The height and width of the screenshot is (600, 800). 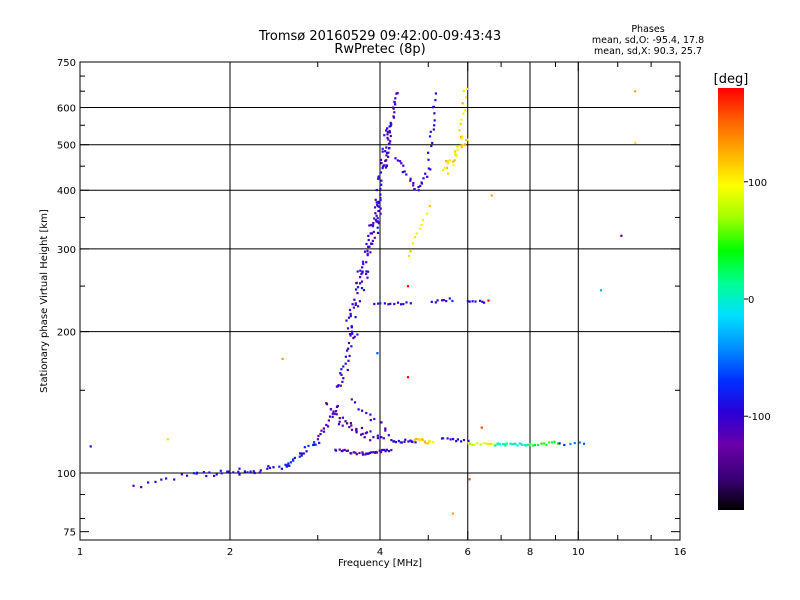 What do you see at coordinates (44, 301) in the screenshot?
I see `y-axis-label: Stationary phase Virtual Height [km]` at bounding box center [44, 301].